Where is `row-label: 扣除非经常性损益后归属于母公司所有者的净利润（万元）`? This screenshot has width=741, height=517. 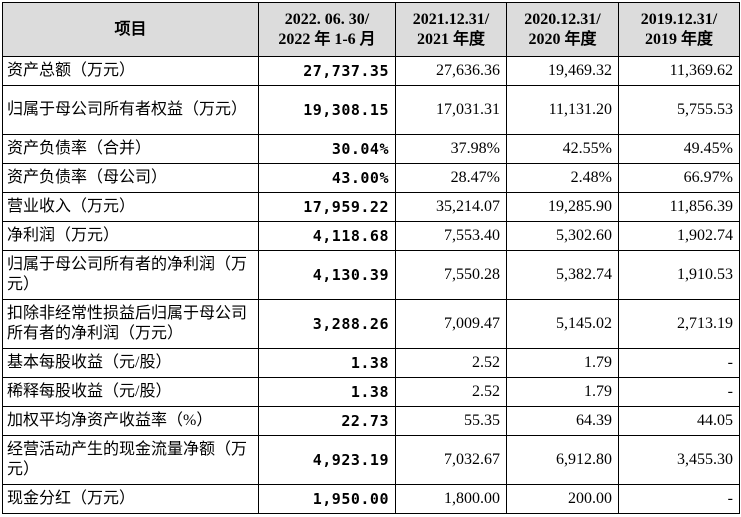
row-label: 扣除非经常性损益后归属于母公司所有者的净利润（万元） is located at coordinates (130, 324).